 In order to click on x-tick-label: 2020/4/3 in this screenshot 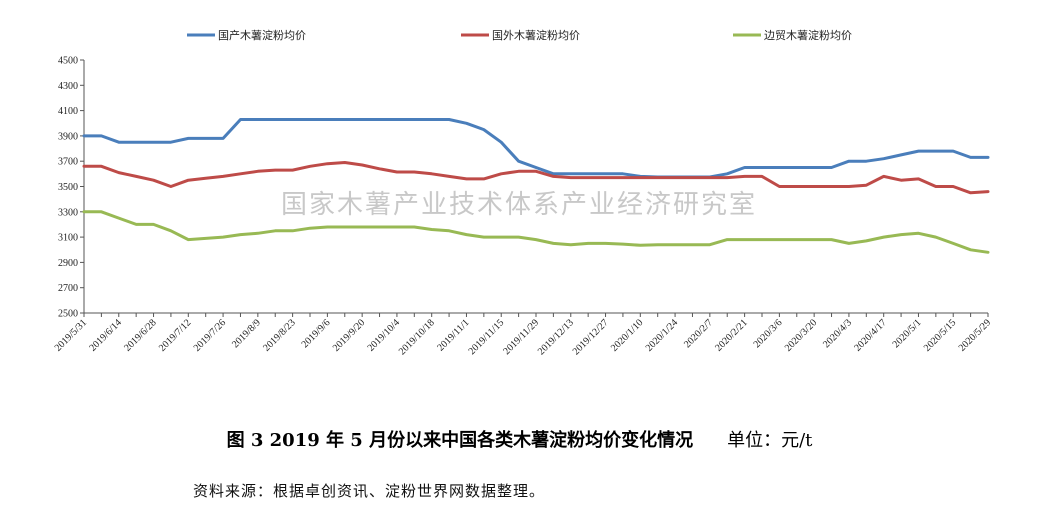, I will do `click(837, 333)`.